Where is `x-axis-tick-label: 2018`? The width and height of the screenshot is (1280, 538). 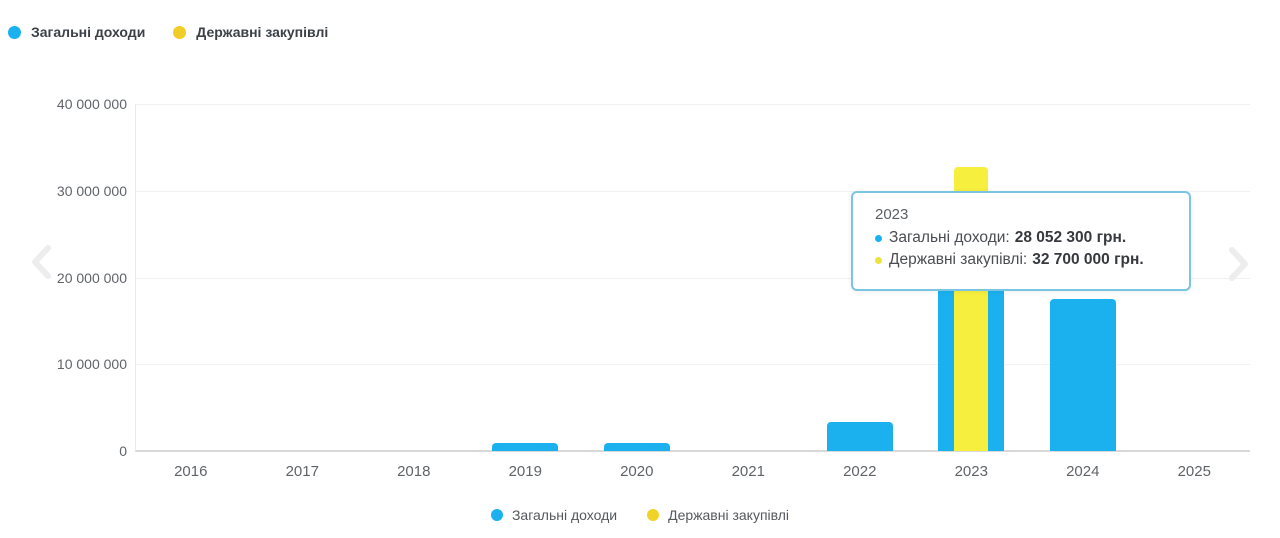 x-axis-tick-label: 2018 is located at coordinates (414, 471).